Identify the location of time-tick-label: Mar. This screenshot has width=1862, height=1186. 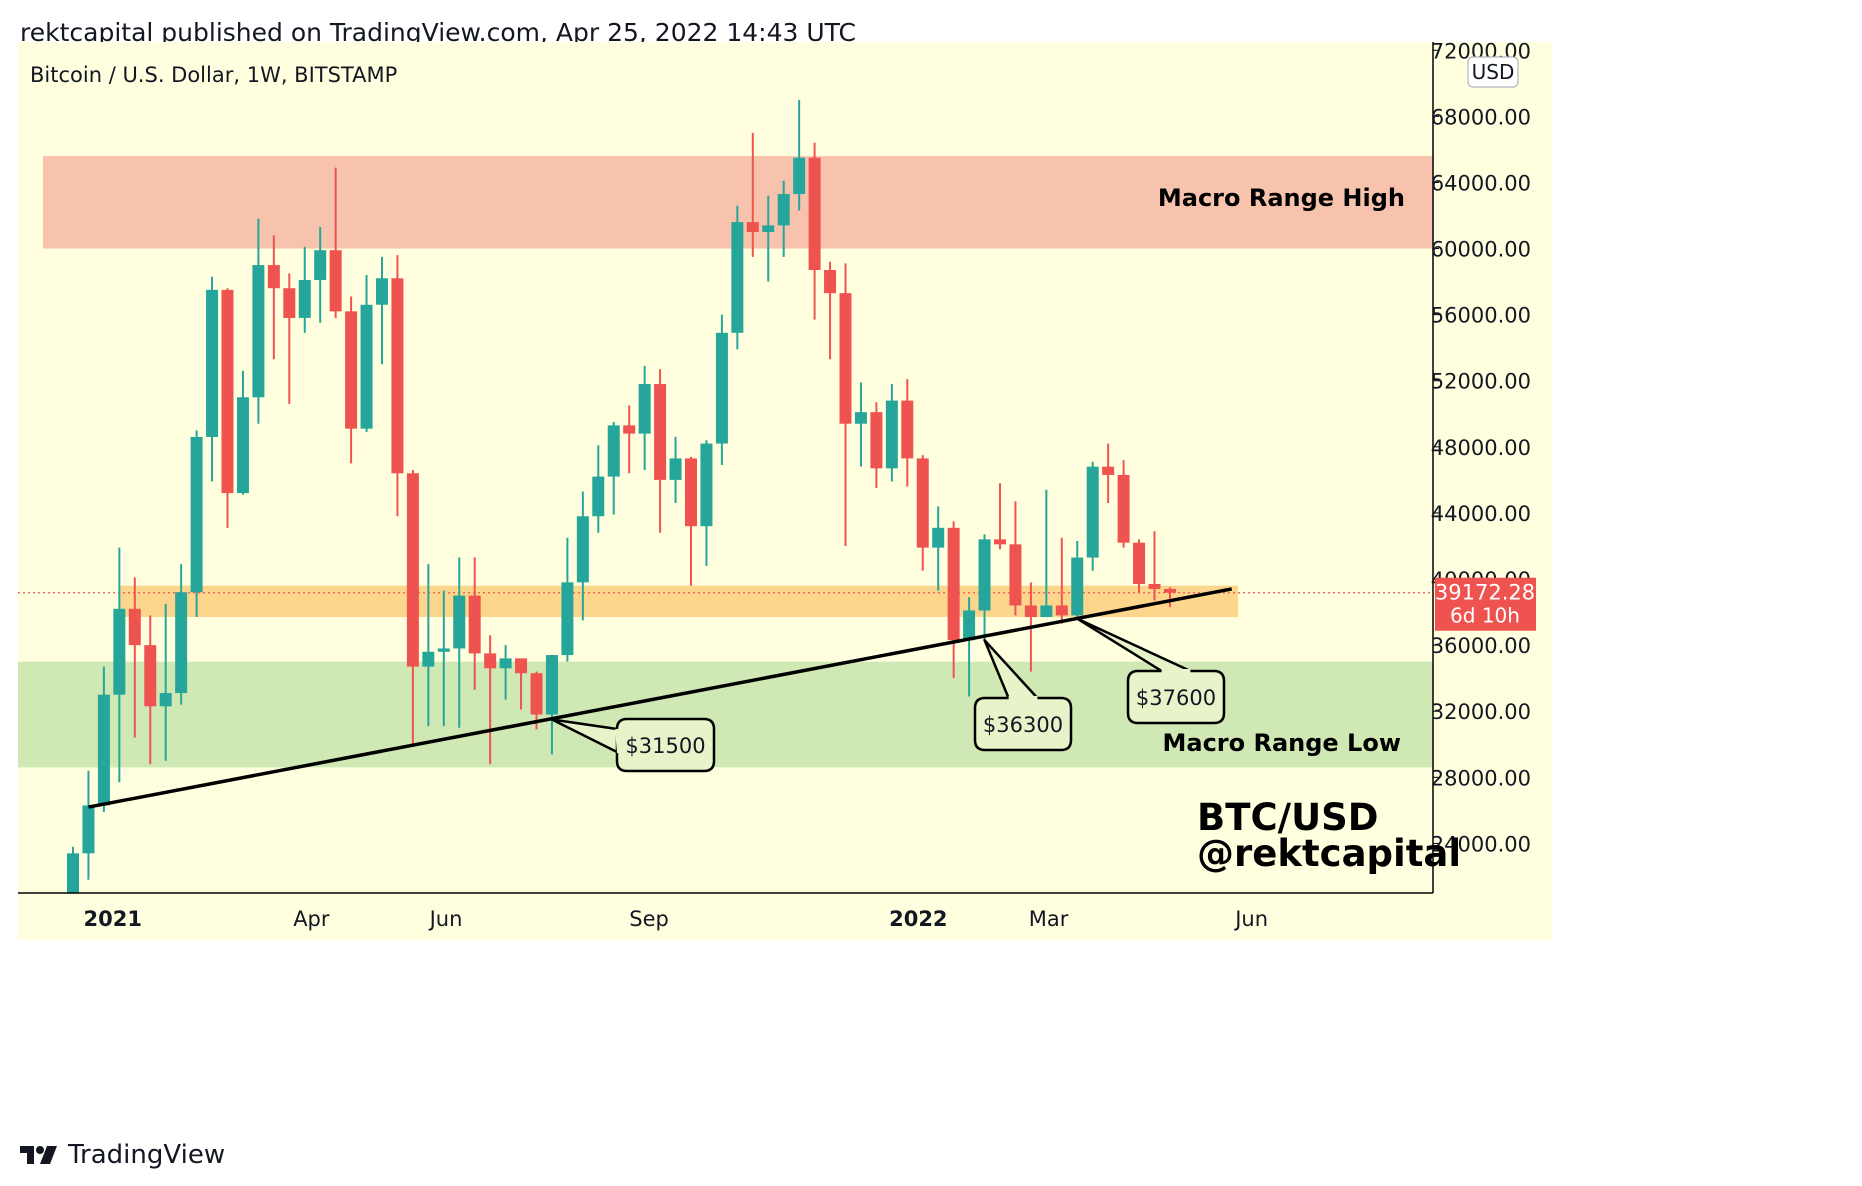
(1049, 919).